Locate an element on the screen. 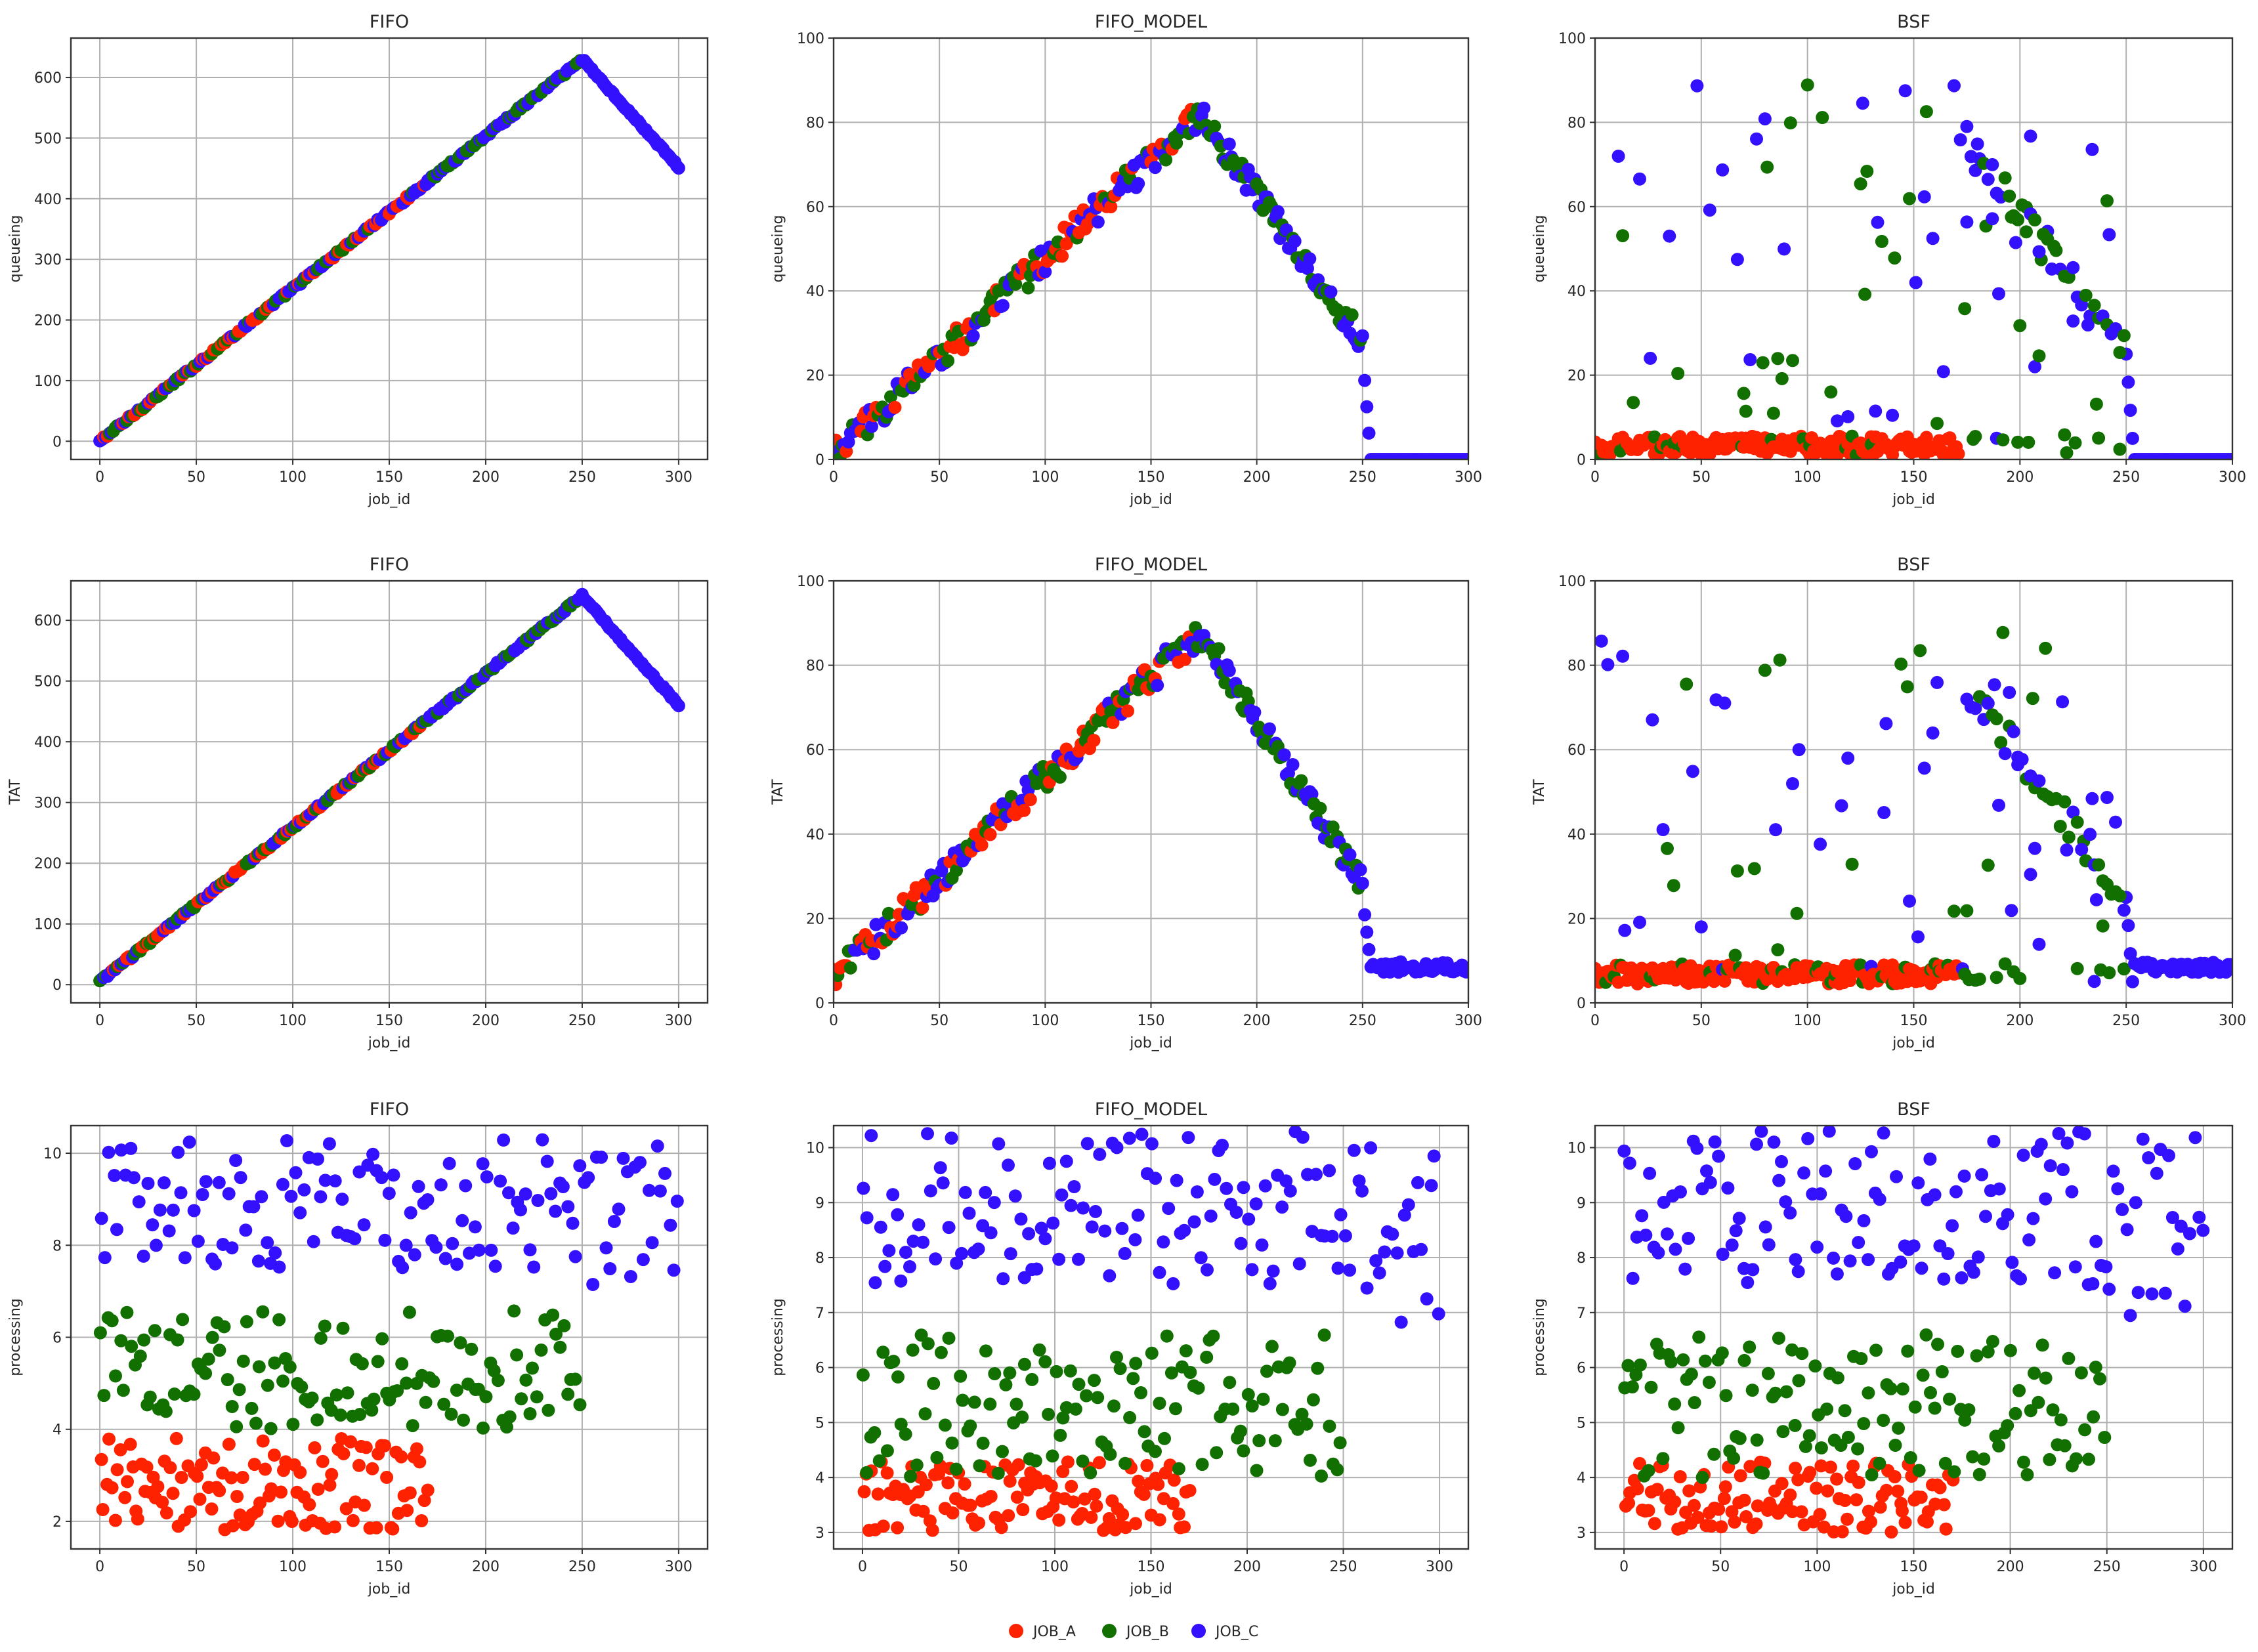  y-tick-label: 40 is located at coordinates (1576, 292).